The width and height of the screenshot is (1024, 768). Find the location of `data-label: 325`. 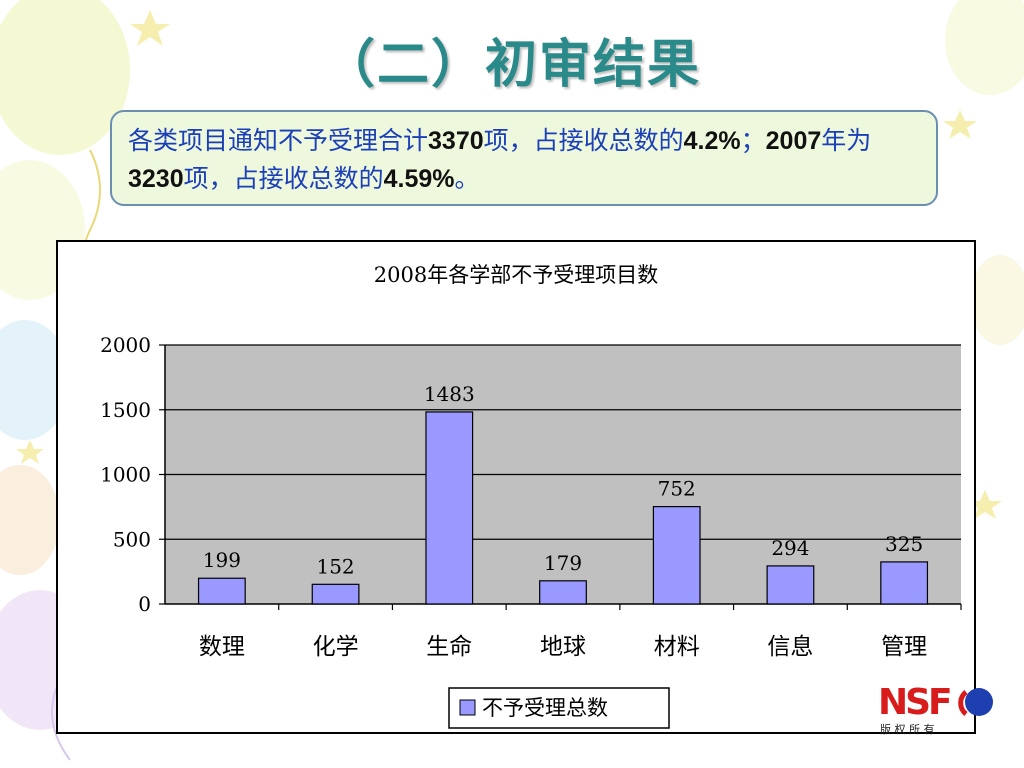

data-label: 325 is located at coordinates (904, 544).